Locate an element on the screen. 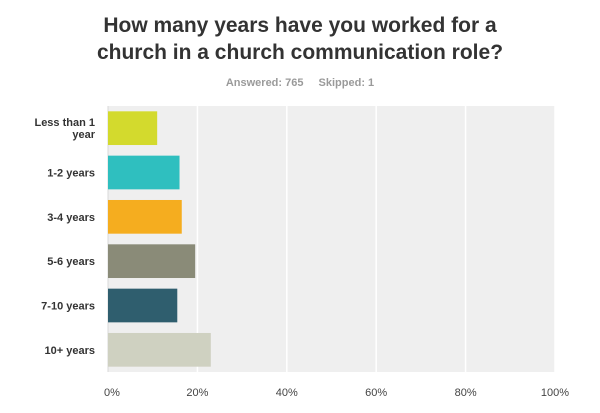 The height and width of the screenshot is (413, 600). x-tick-label: 0% is located at coordinates (112, 393).